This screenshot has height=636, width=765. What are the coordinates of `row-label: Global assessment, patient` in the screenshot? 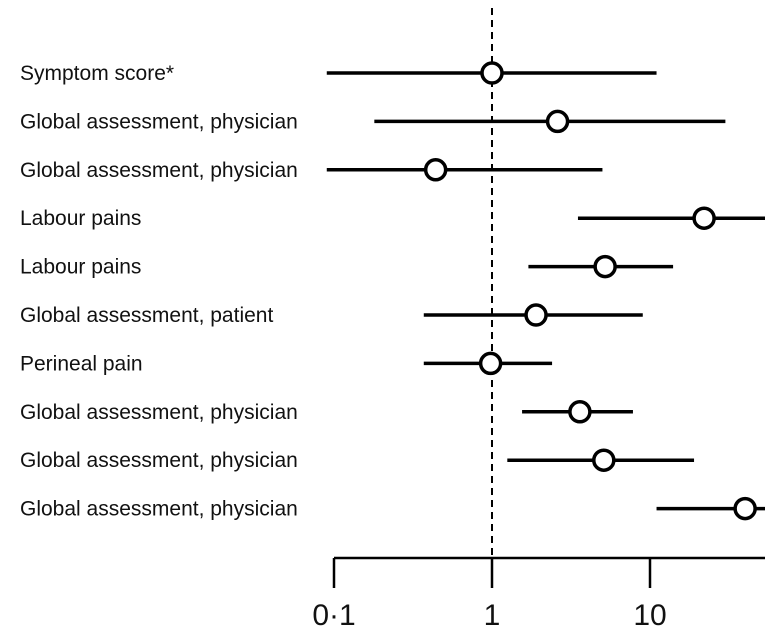 It's located at (146, 315).